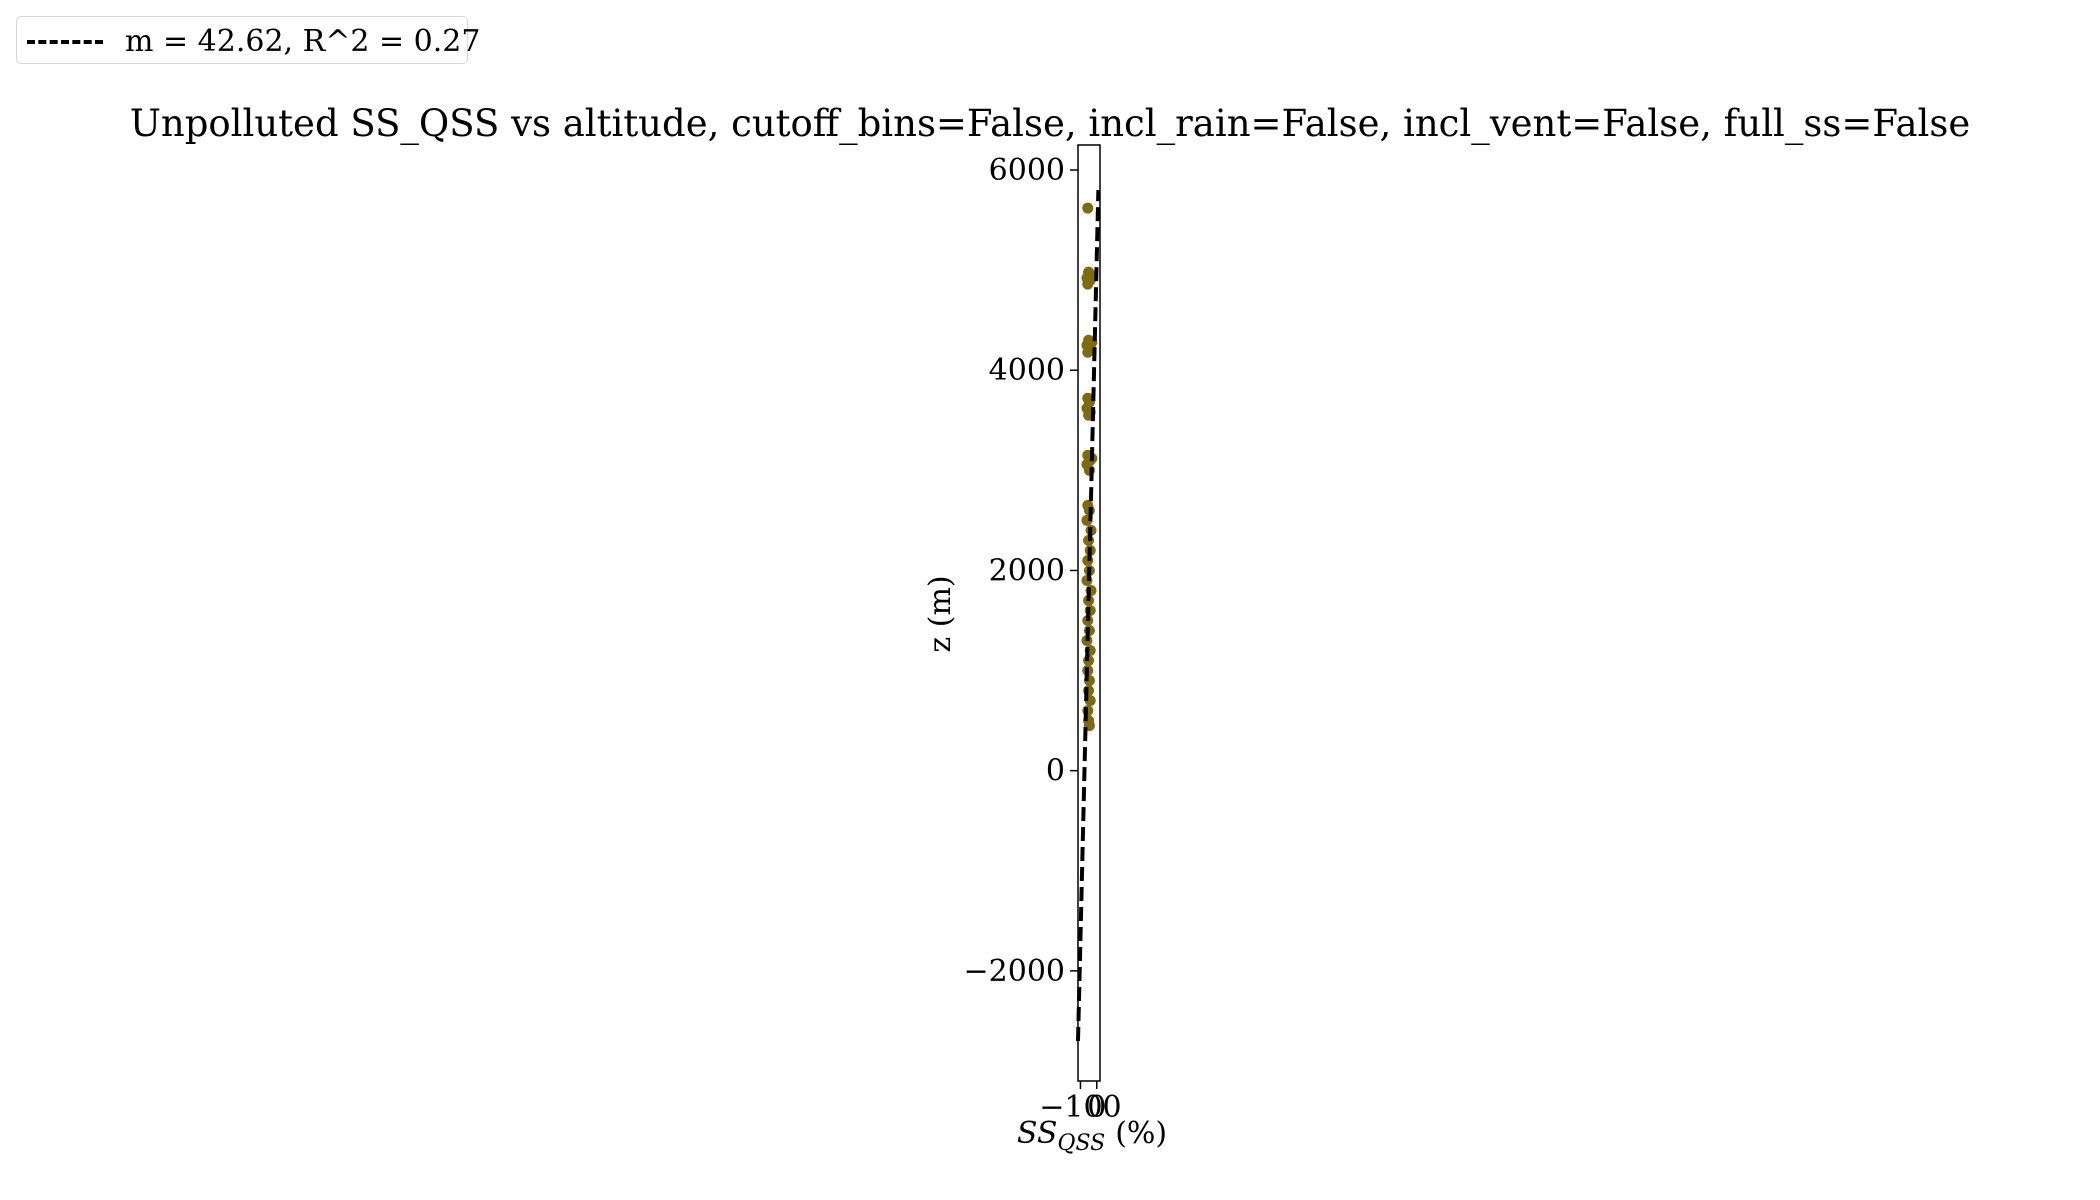  I want to click on x-tick-label: 0, so click(1096, 1107).